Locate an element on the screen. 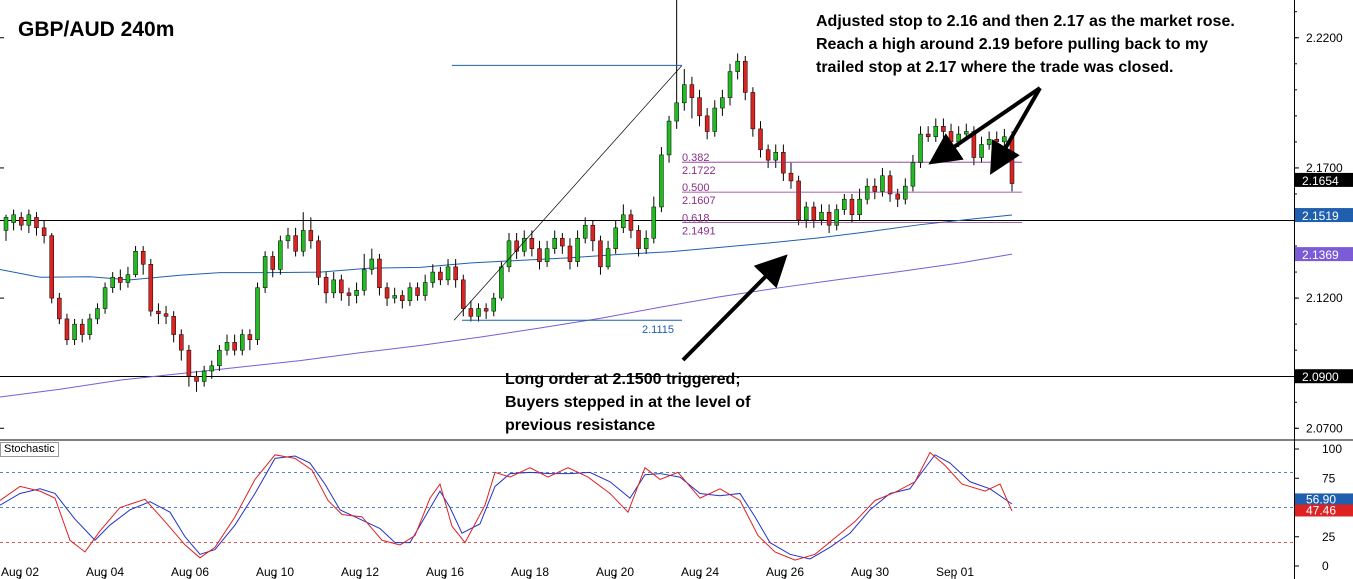 Image resolution: width=1353 pixels, height=579 pixels. fib-price-label: 2.1491 is located at coordinates (699, 231).